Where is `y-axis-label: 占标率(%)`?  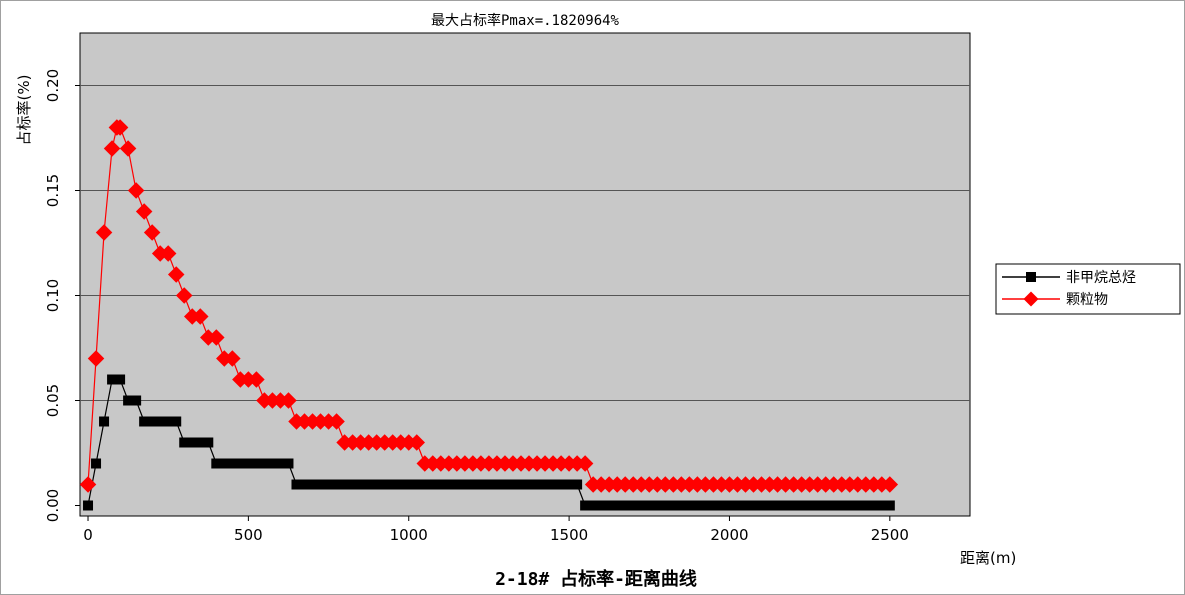 y-axis-label: 占标率(%) is located at coordinates (24, 110).